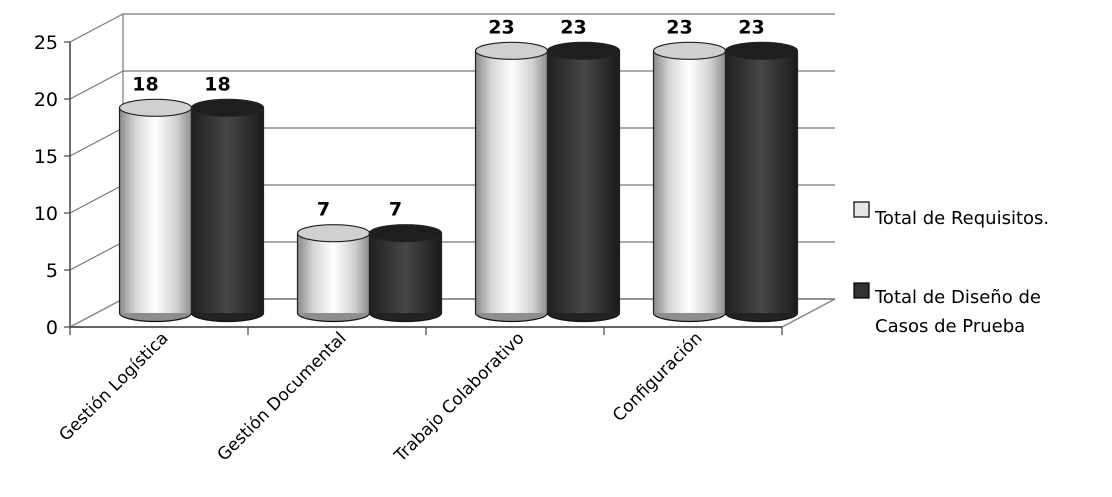 Image resolution: width=1112 pixels, height=497 pixels. I want to click on data-label-gestion-documental-series-1: 7, so click(323, 210).